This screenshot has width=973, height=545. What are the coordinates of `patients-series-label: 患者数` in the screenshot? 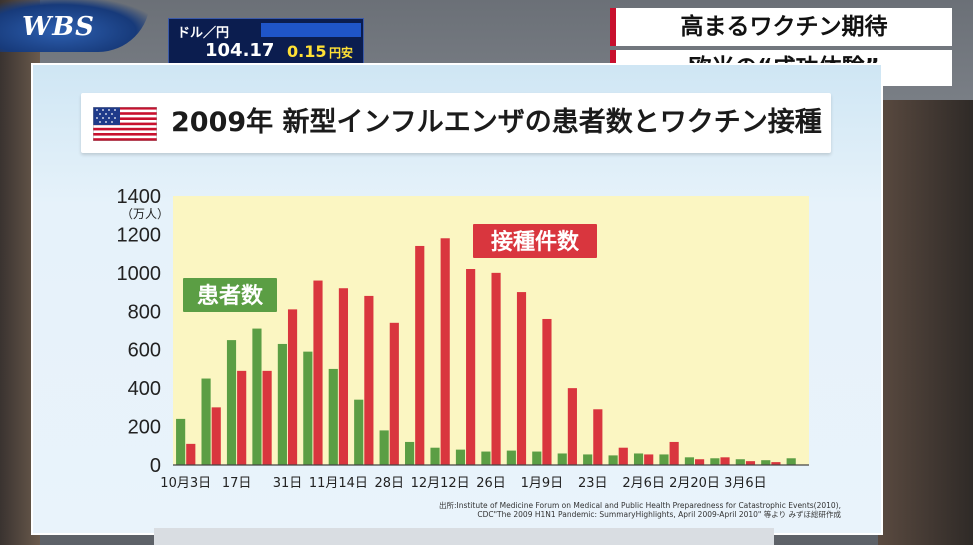 It's located at (230, 296).